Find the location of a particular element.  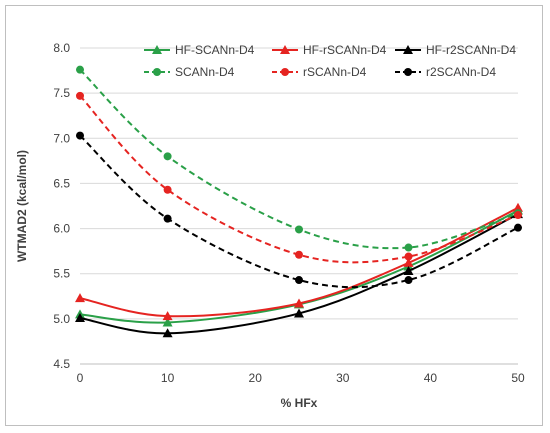

x-tick-label: 20 is located at coordinates (256, 378).